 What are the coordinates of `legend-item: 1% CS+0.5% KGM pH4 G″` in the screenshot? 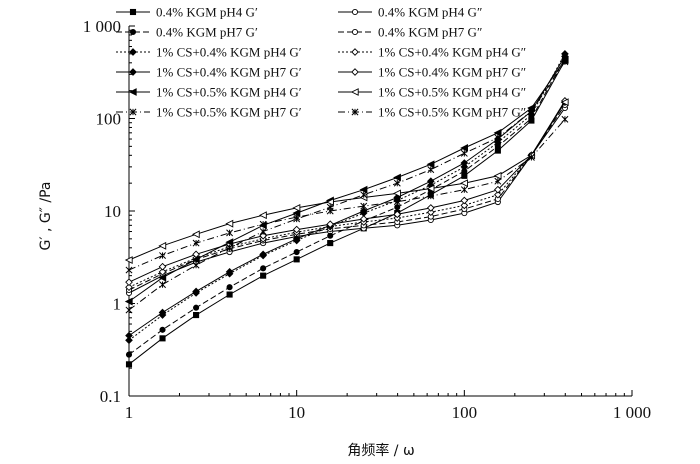 It's located at (432, 92).